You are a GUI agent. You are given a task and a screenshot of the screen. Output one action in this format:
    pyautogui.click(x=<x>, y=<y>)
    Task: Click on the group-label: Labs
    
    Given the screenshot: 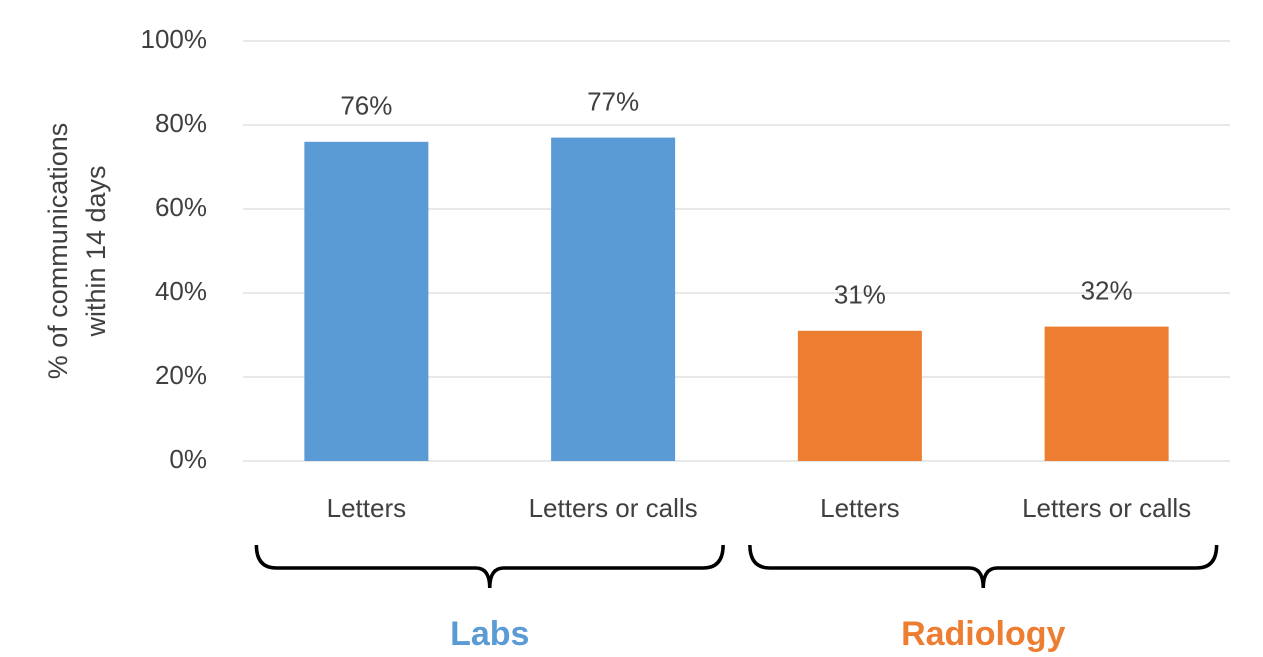 What is the action you would take?
    pyautogui.click(x=489, y=634)
    